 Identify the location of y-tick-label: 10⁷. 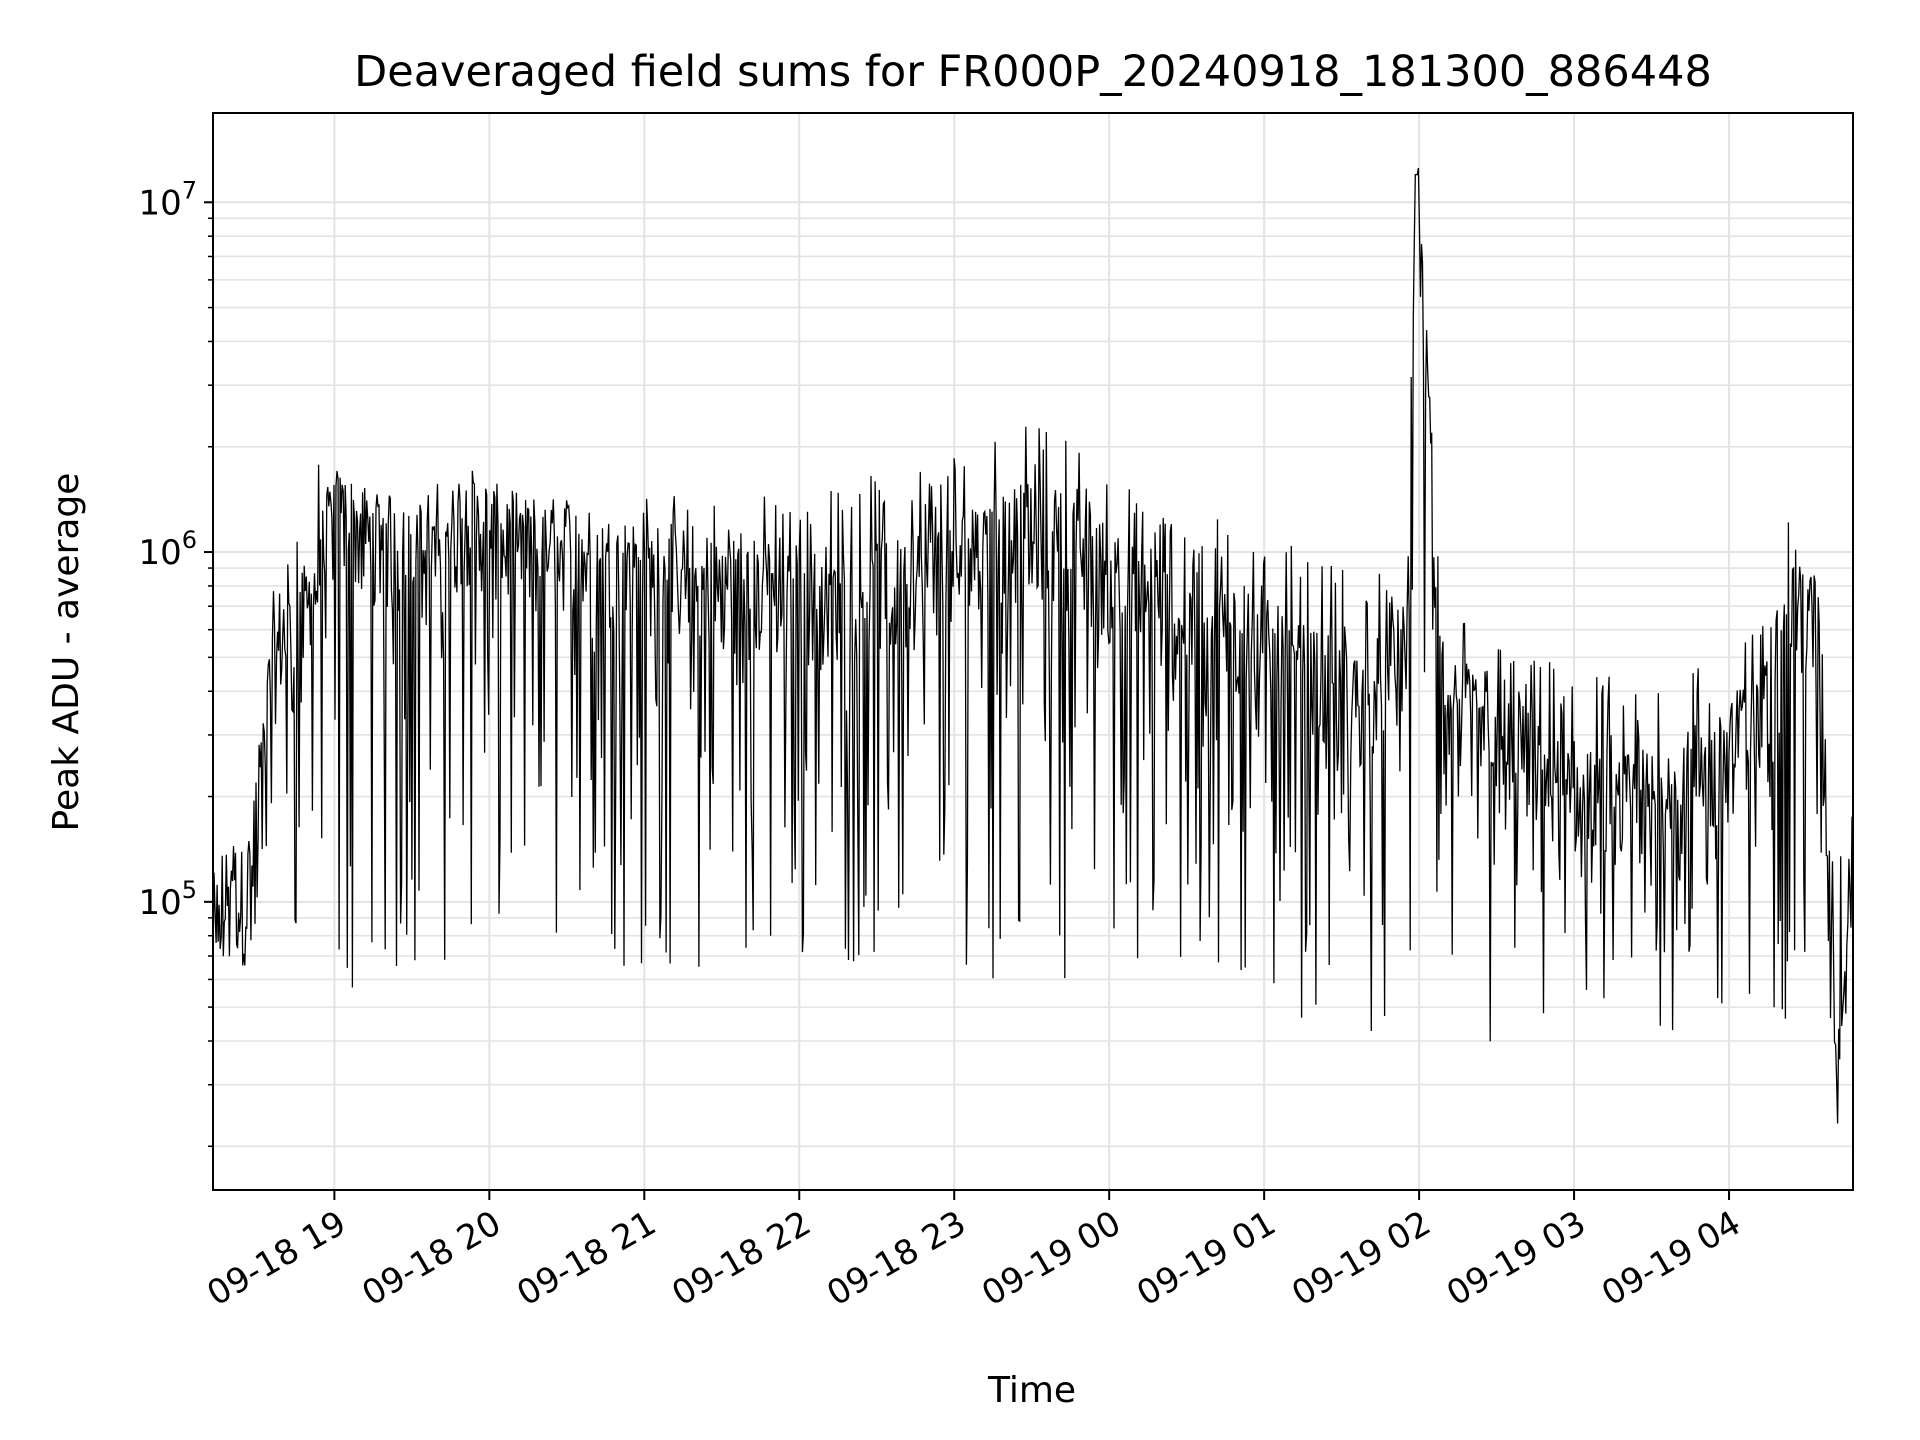
(167, 199).